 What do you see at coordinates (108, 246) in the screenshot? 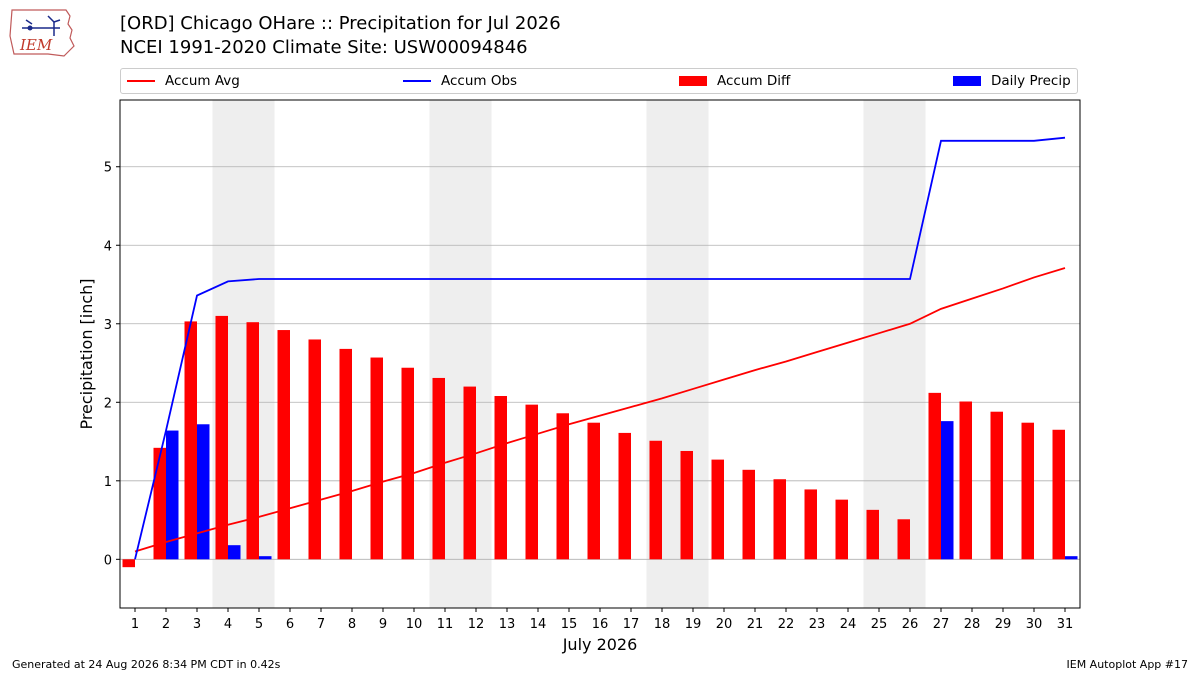
I see `tick-label-y-4: 4` at bounding box center [108, 246].